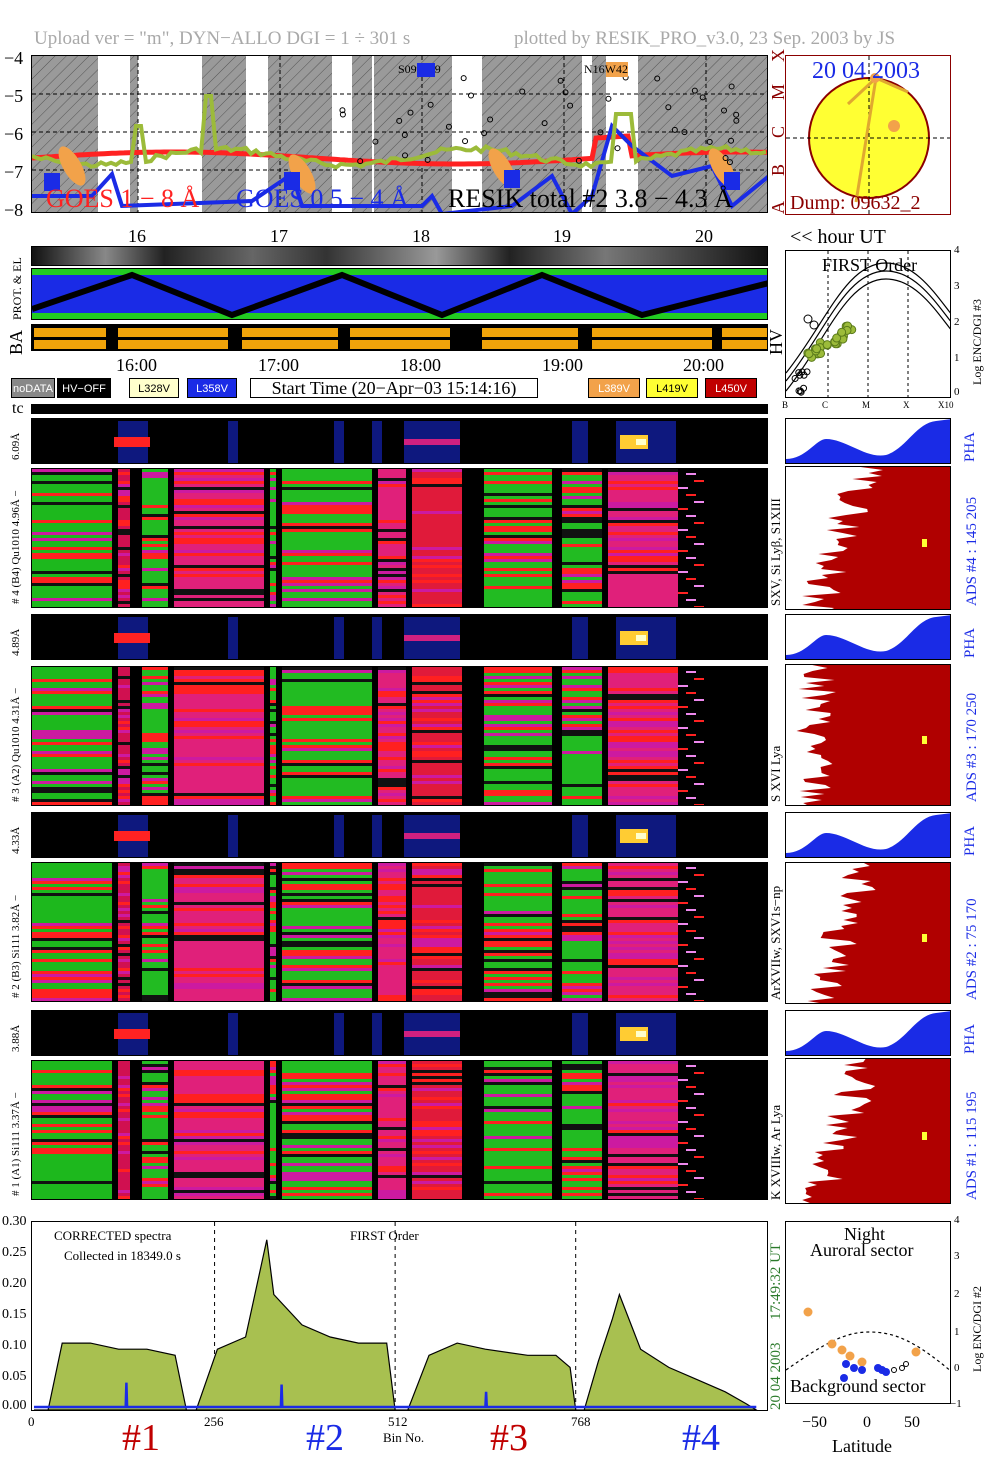 The width and height of the screenshot is (1004, 1477). I want to click on sun-circle, so click(869, 138).